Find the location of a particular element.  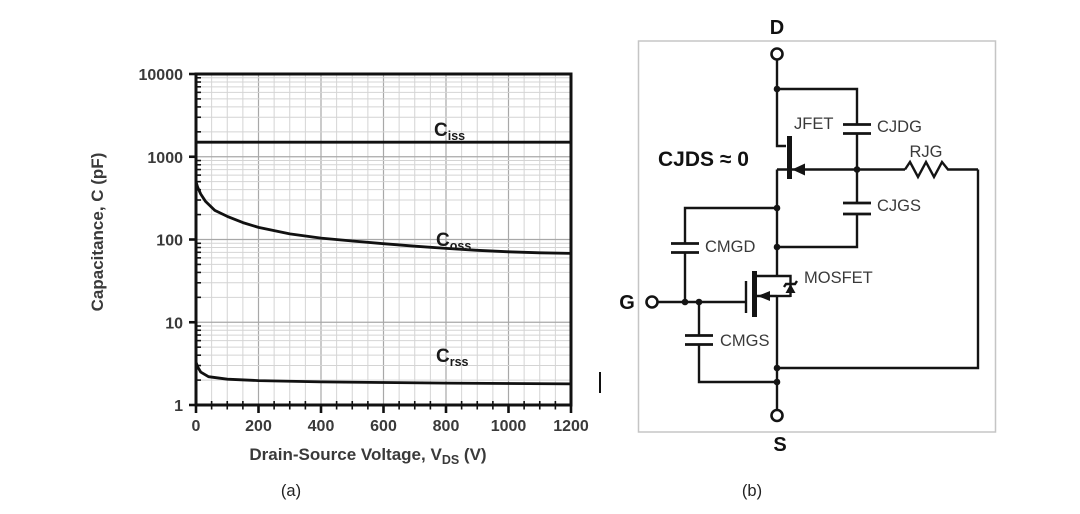

caption-b: (b) is located at coordinates (752, 491).